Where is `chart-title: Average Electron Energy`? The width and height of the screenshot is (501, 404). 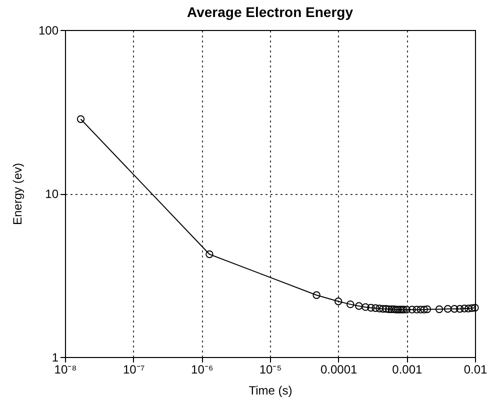
chart-title: Average Electron Energy is located at coordinates (270, 12).